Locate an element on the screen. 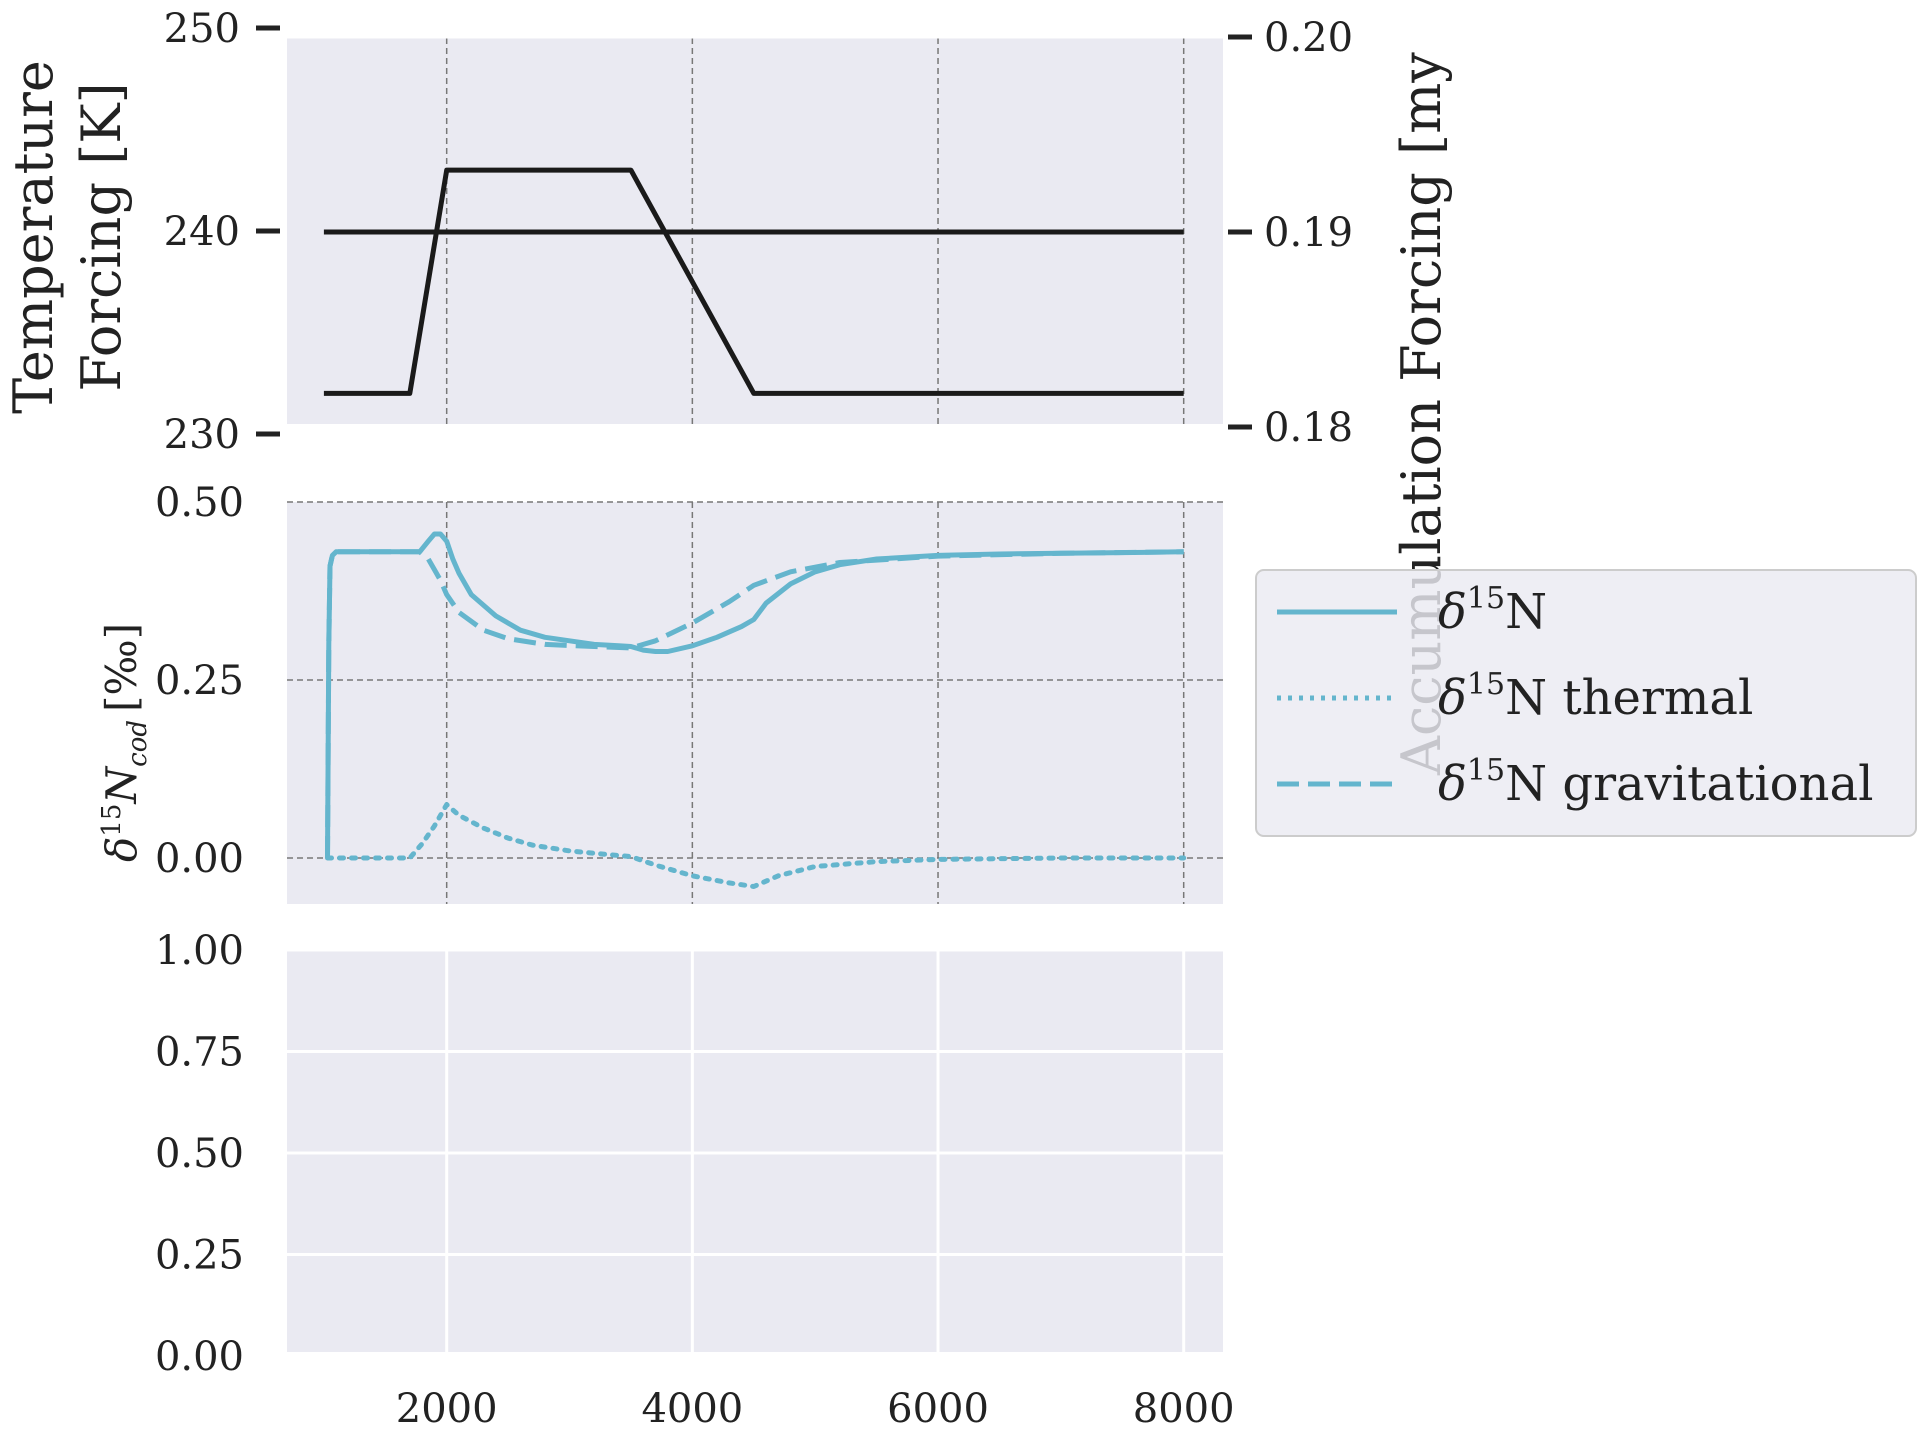  y-axis-label: δ15Ncod [‰] is located at coordinates (125, 742).